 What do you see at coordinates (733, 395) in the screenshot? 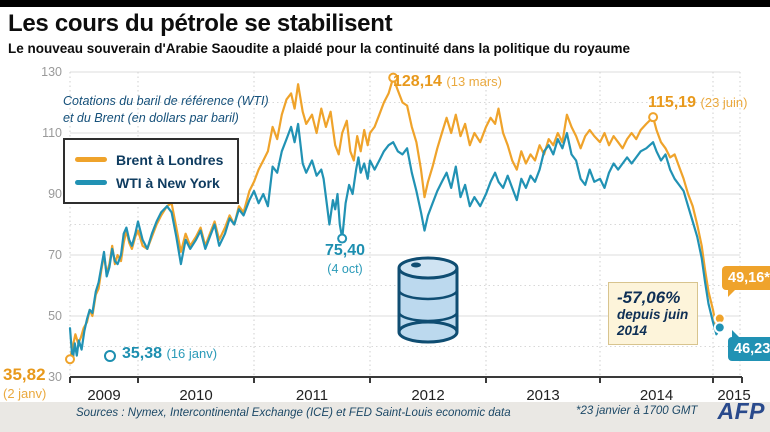
I see `svg-text: 2015` at bounding box center [733, 395].